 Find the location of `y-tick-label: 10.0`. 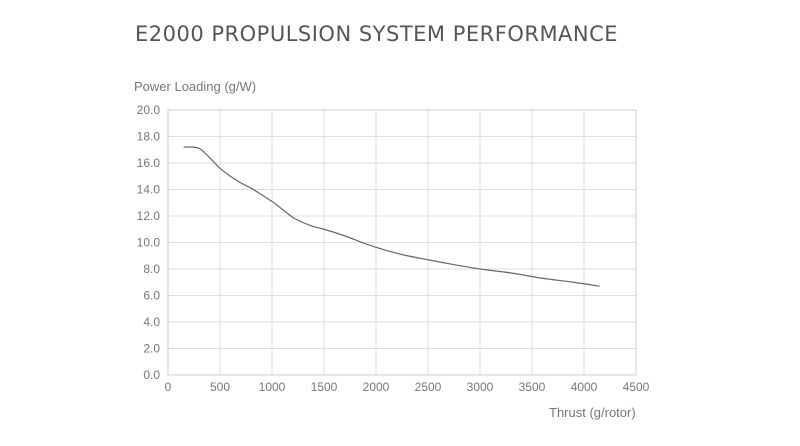

y-tick-label: 10.0 is located at coordinates (149, 243).